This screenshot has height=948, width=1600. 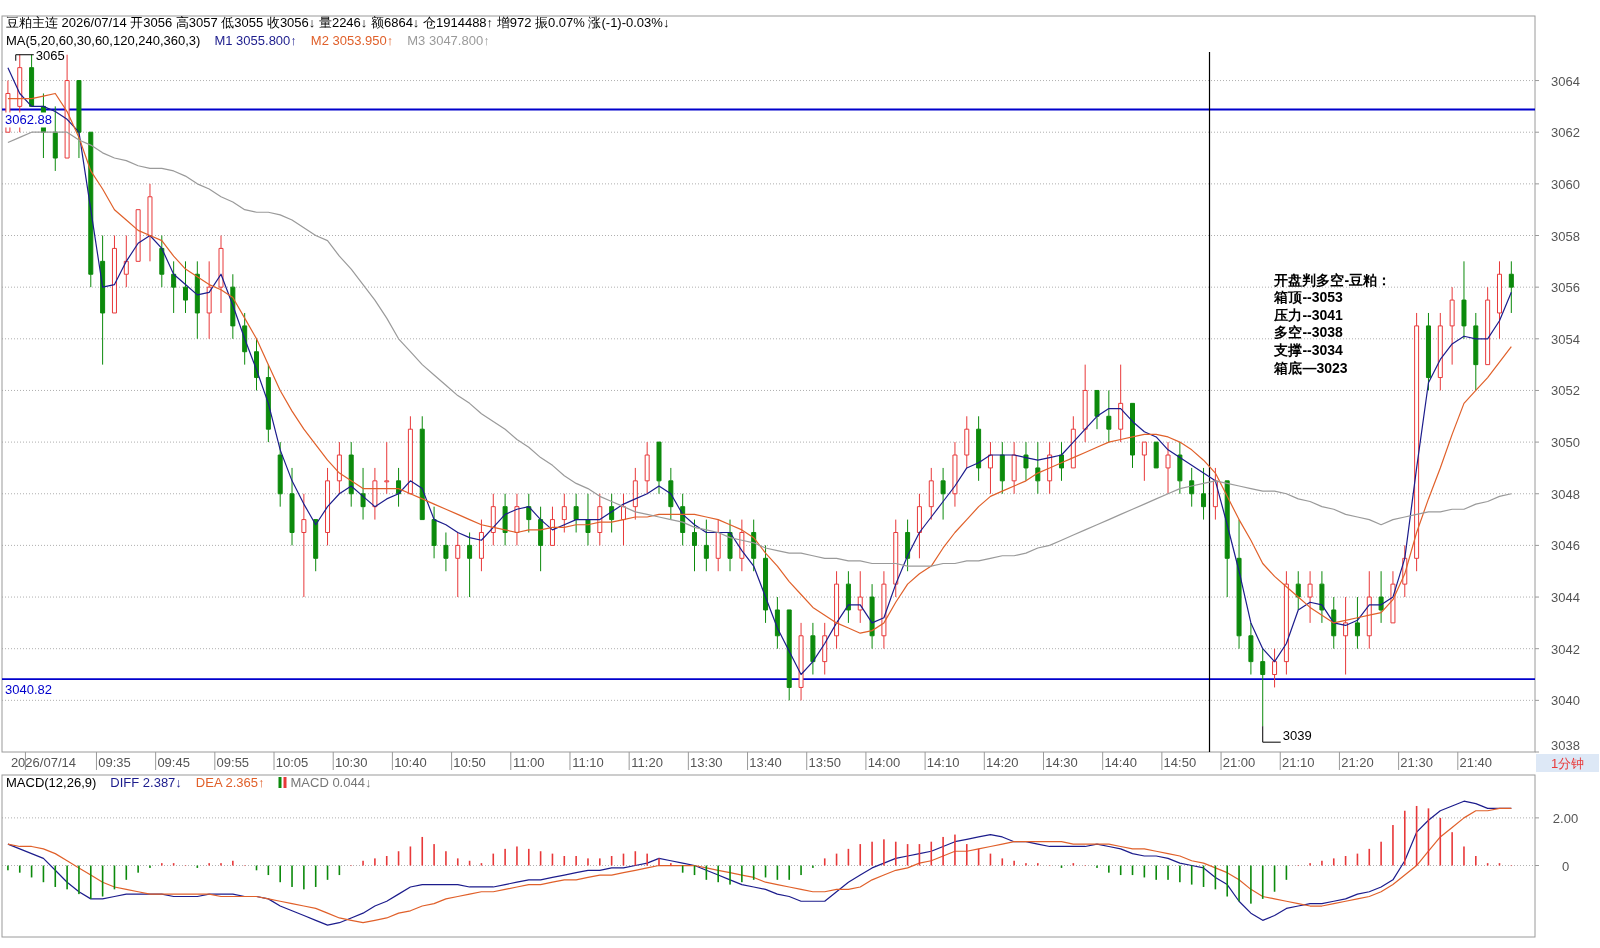 I want to click on y-tick-label: 3046, so click(x=1565, y=546).